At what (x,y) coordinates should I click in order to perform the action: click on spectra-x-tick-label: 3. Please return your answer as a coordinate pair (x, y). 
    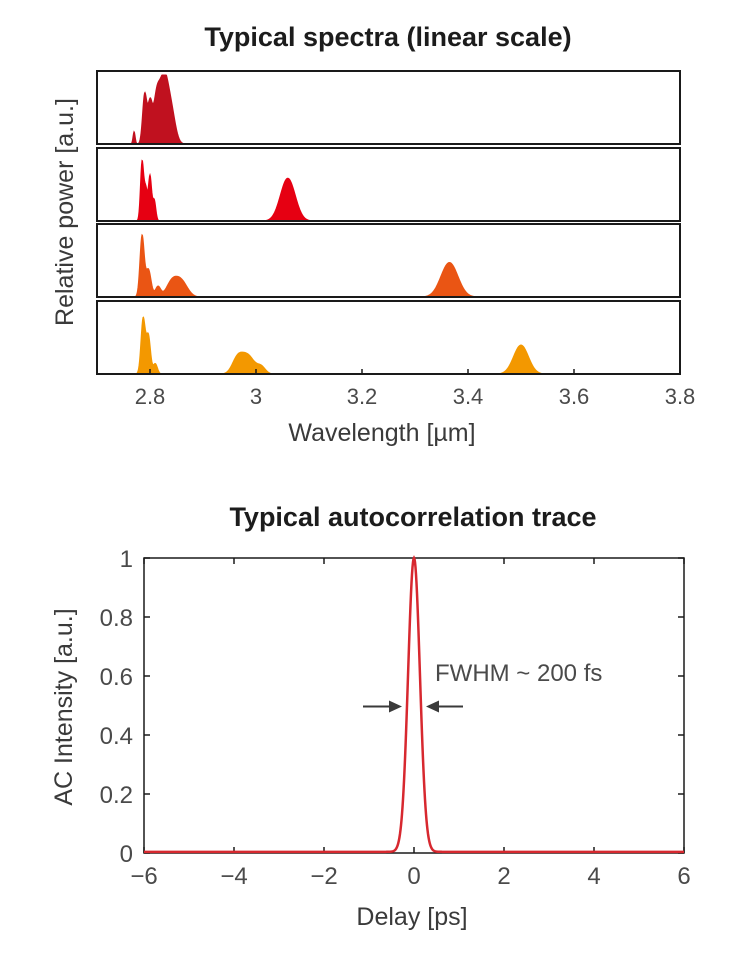
    Looking at the image, I should click on (256, 396).